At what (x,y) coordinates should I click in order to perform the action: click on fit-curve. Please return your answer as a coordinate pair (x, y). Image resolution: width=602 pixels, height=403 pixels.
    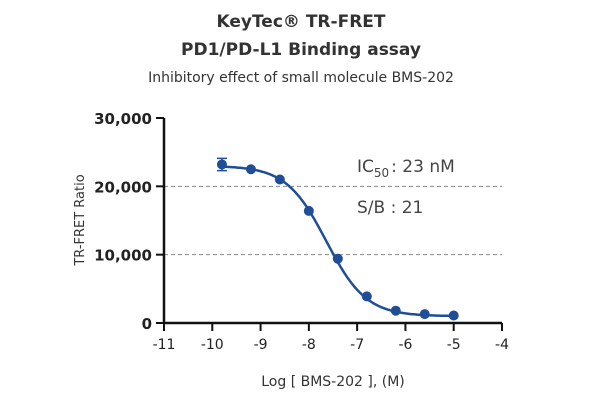
    Looking at the image, I should click on (337, 241).